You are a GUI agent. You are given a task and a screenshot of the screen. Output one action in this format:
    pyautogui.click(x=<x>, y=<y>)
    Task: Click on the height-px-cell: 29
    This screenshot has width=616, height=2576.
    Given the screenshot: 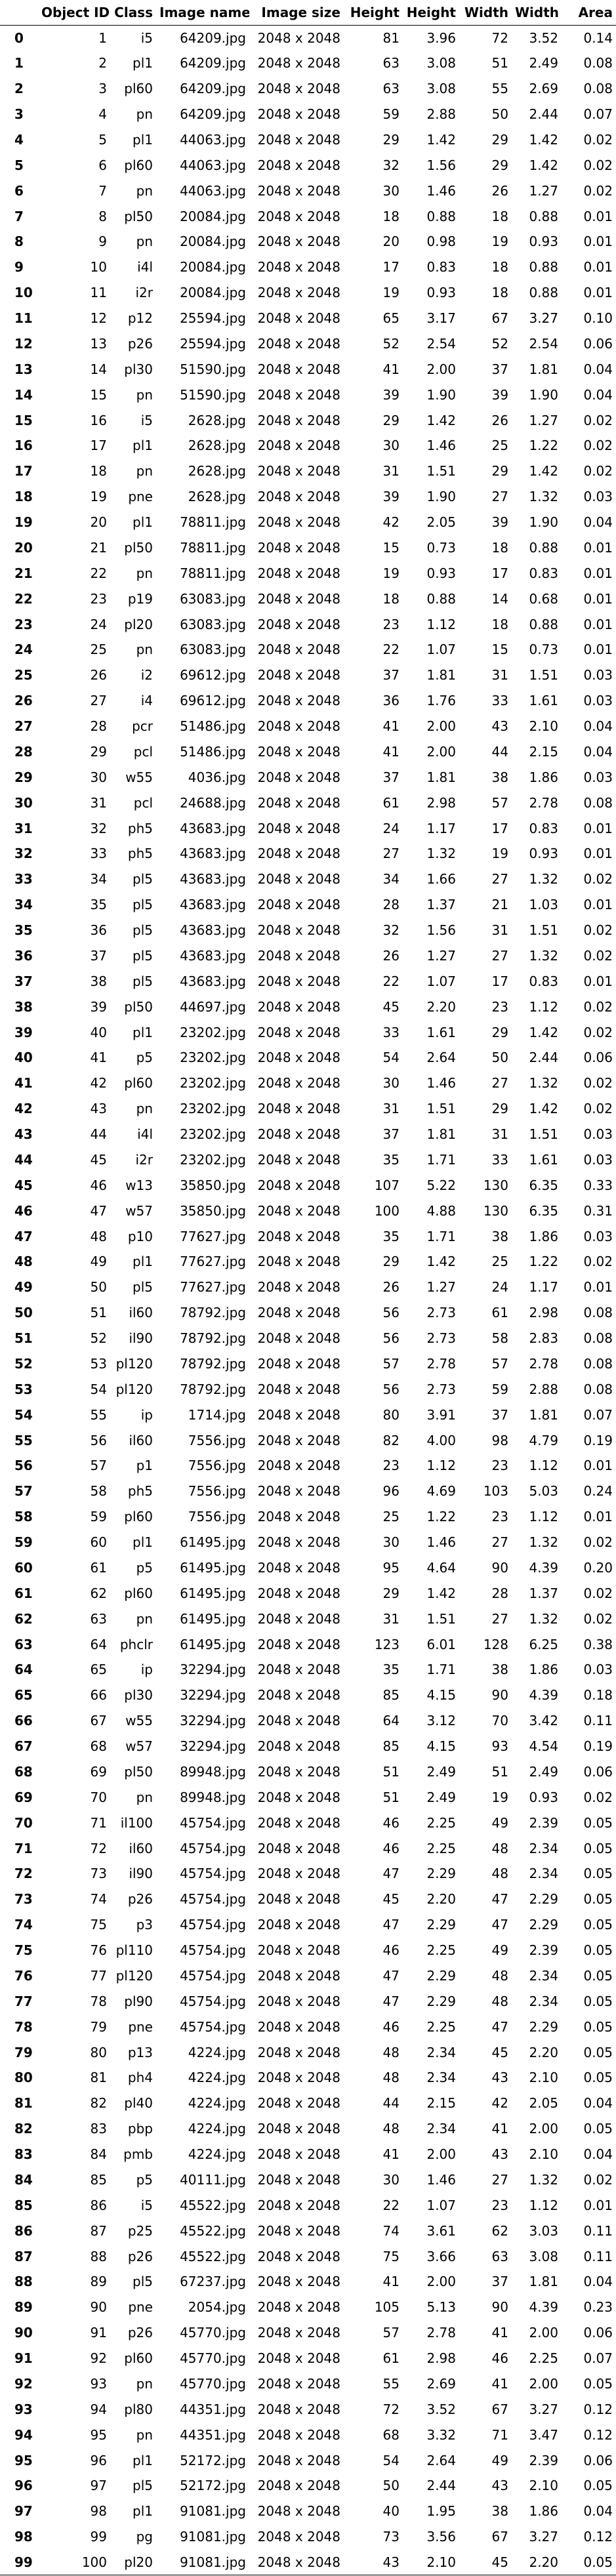 What is the action you would take?
    pyautogui.click(x=391, y=1593)
    